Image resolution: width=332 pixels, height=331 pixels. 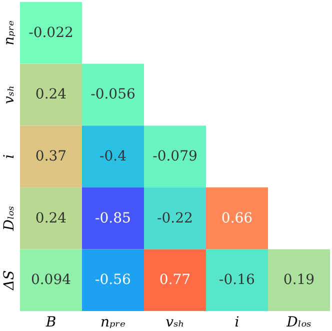 What do you see at coordinates (237, 218) in the screenshot?
I see `data-label: 0.66` at bounding box center [237, 218].